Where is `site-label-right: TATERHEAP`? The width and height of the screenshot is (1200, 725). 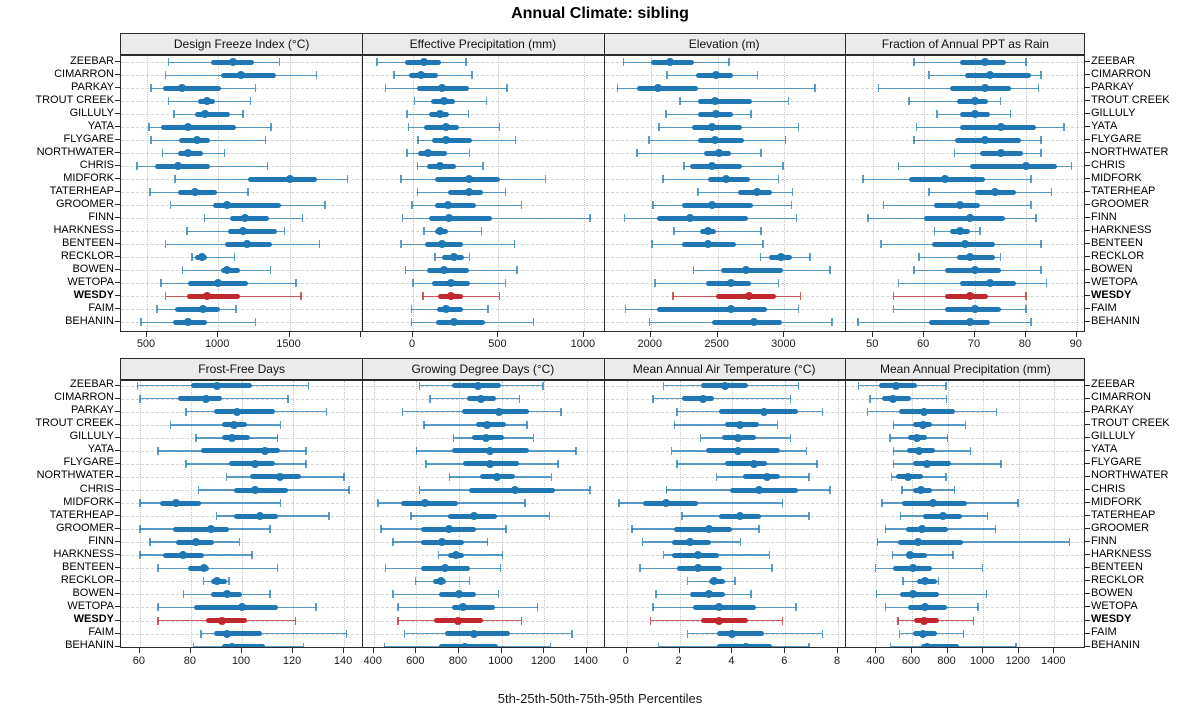 site-label-right: TATERHEAP is located at coordinates (1123, 514).